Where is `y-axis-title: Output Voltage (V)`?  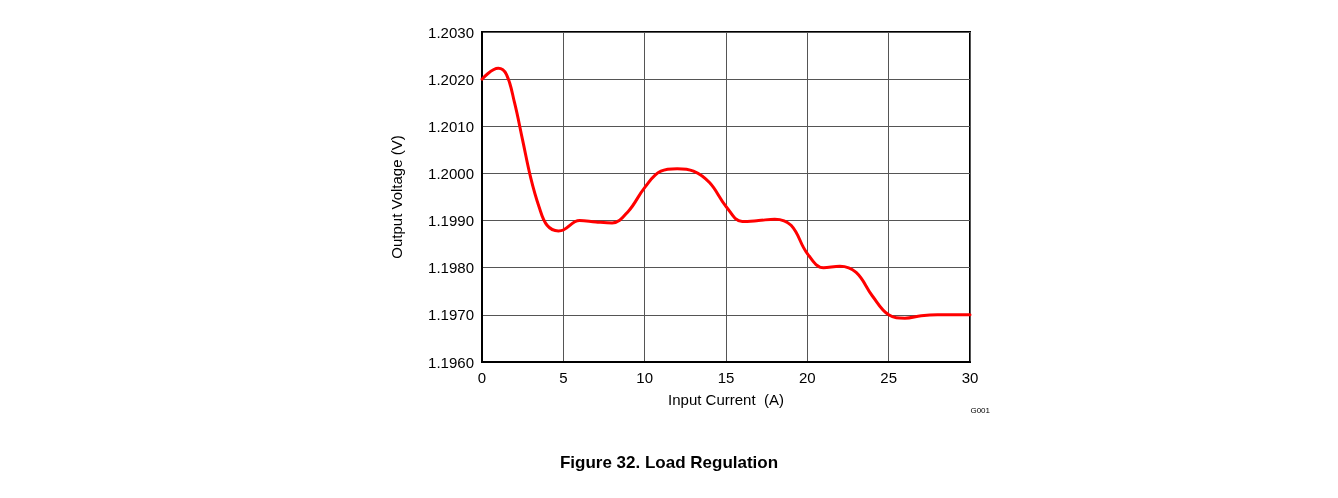
y-axis-title: Output Voltage (V) is located at coordinates (396, 197).